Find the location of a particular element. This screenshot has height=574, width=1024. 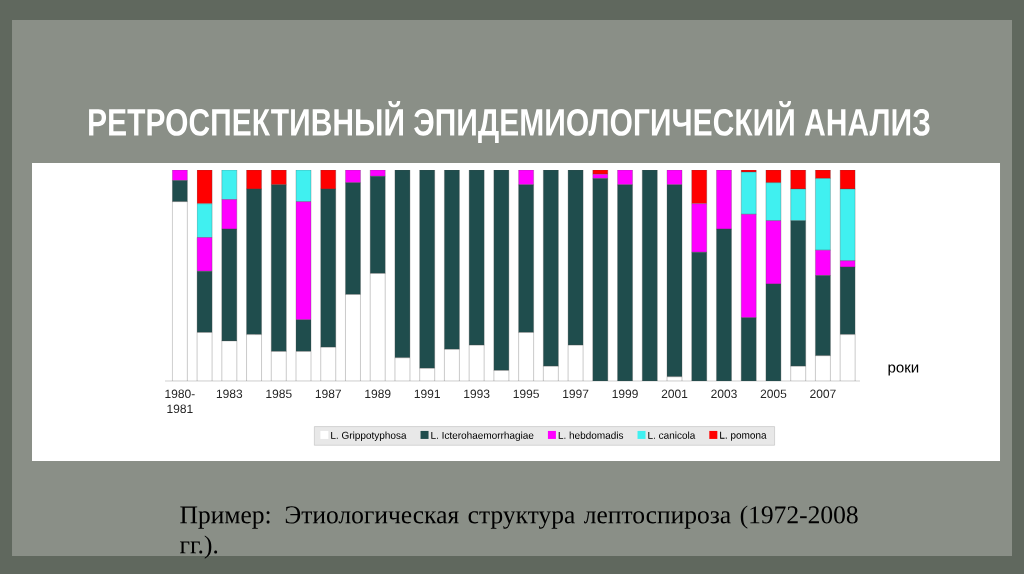

x-tick-label: 2003 is located at coordinates (724, 394).